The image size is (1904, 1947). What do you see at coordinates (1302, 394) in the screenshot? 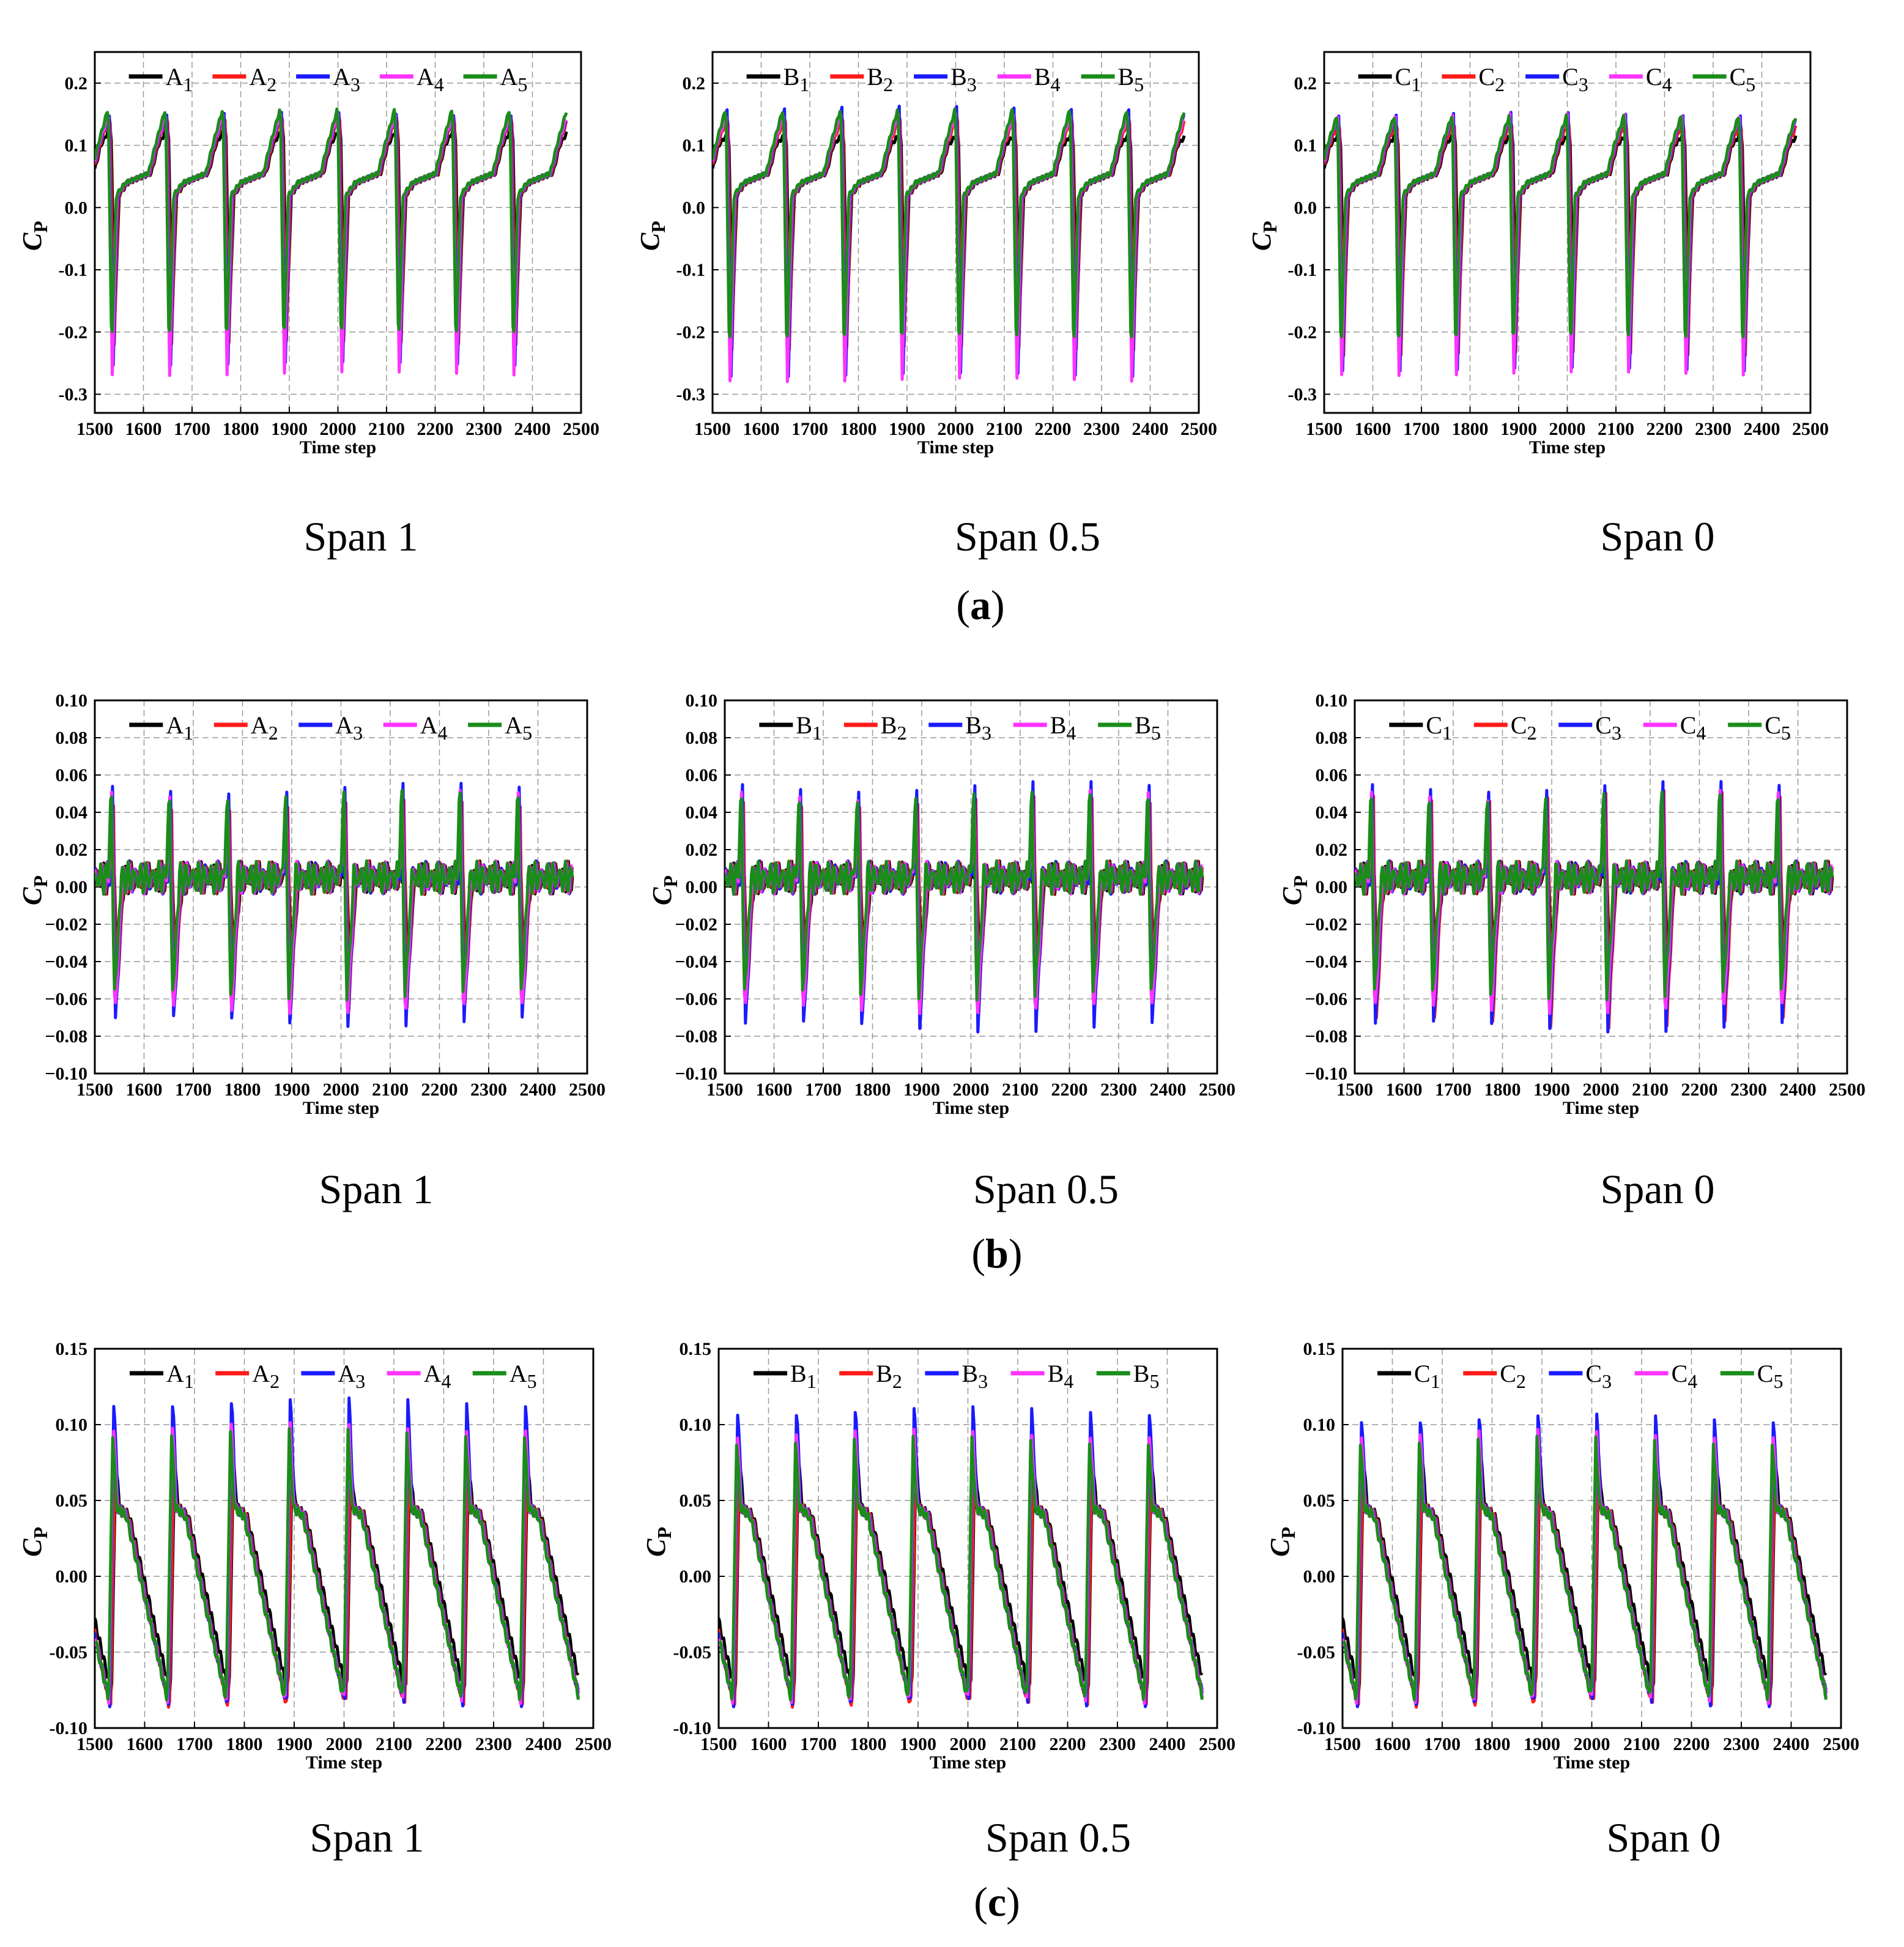
I see `y-tick-label: -0.3` at bounding box center [1302, 394].